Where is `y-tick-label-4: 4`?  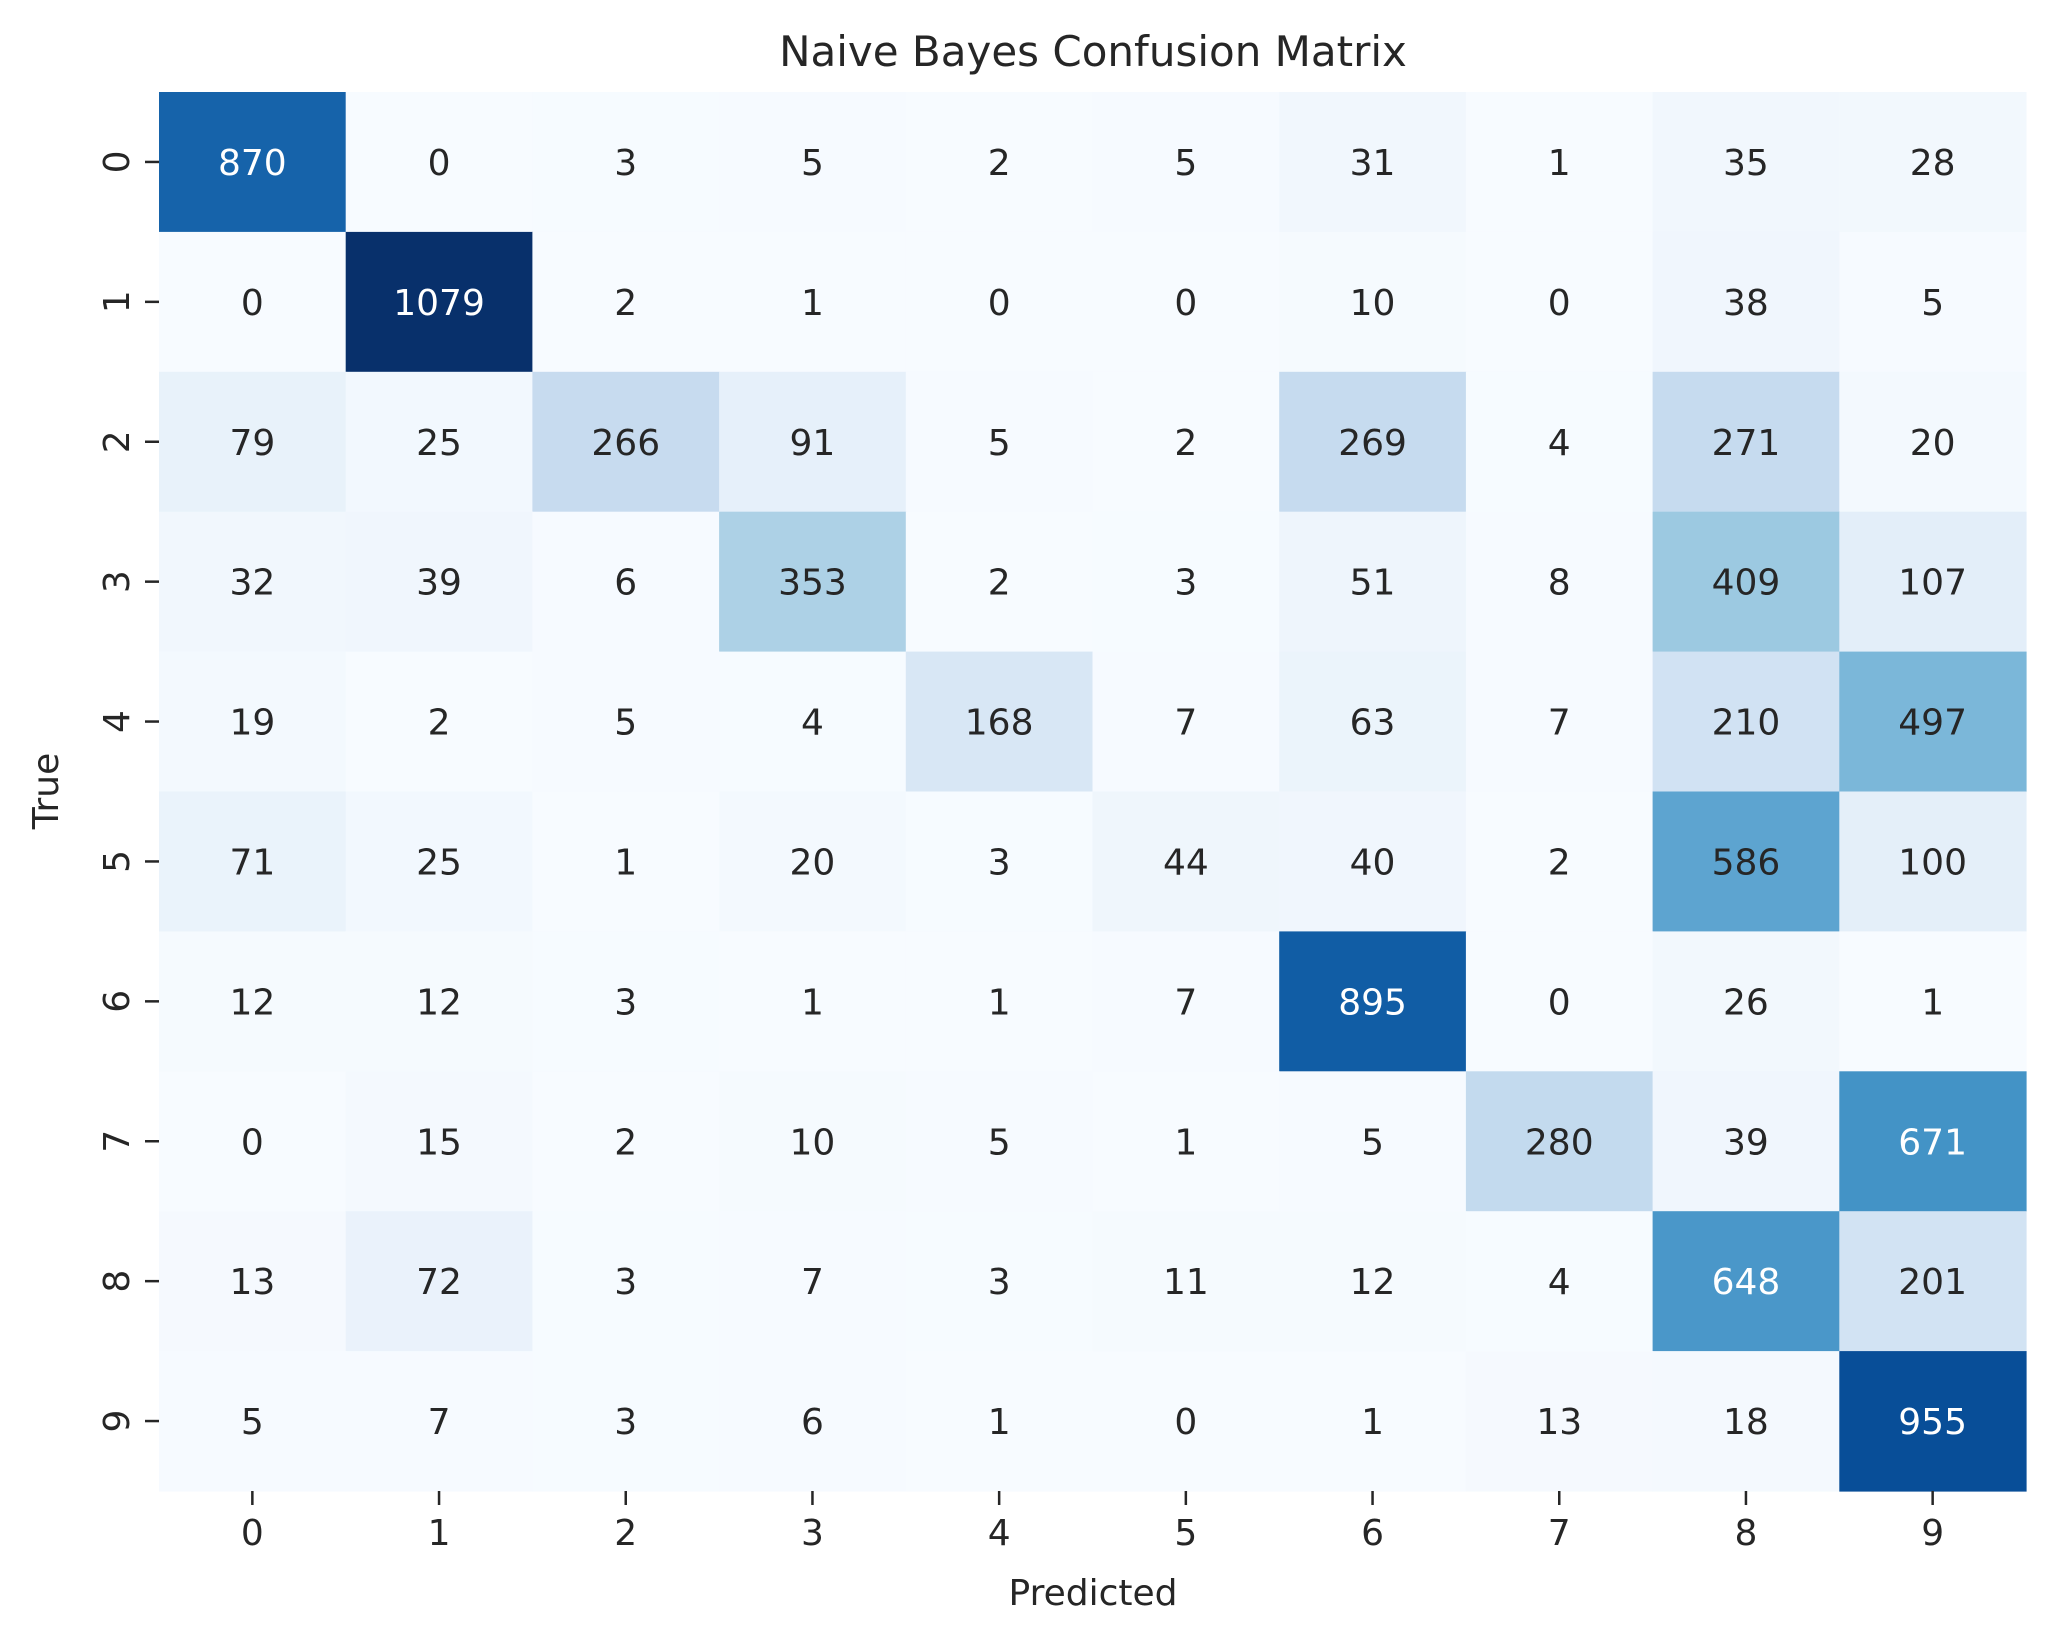 y-tick-label-4: 4 is located at coordinates (117, 721).